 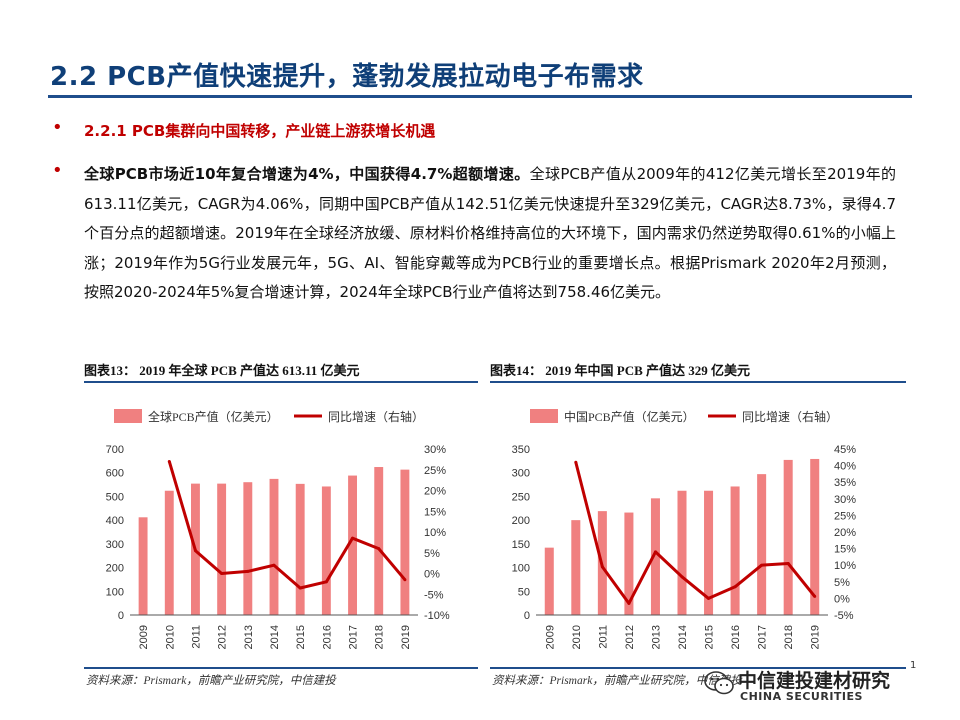 What do you see at coordinates (115, 569) in the screenshot?
I see `y-tick-label: 200` at bounding box center [115, 569].